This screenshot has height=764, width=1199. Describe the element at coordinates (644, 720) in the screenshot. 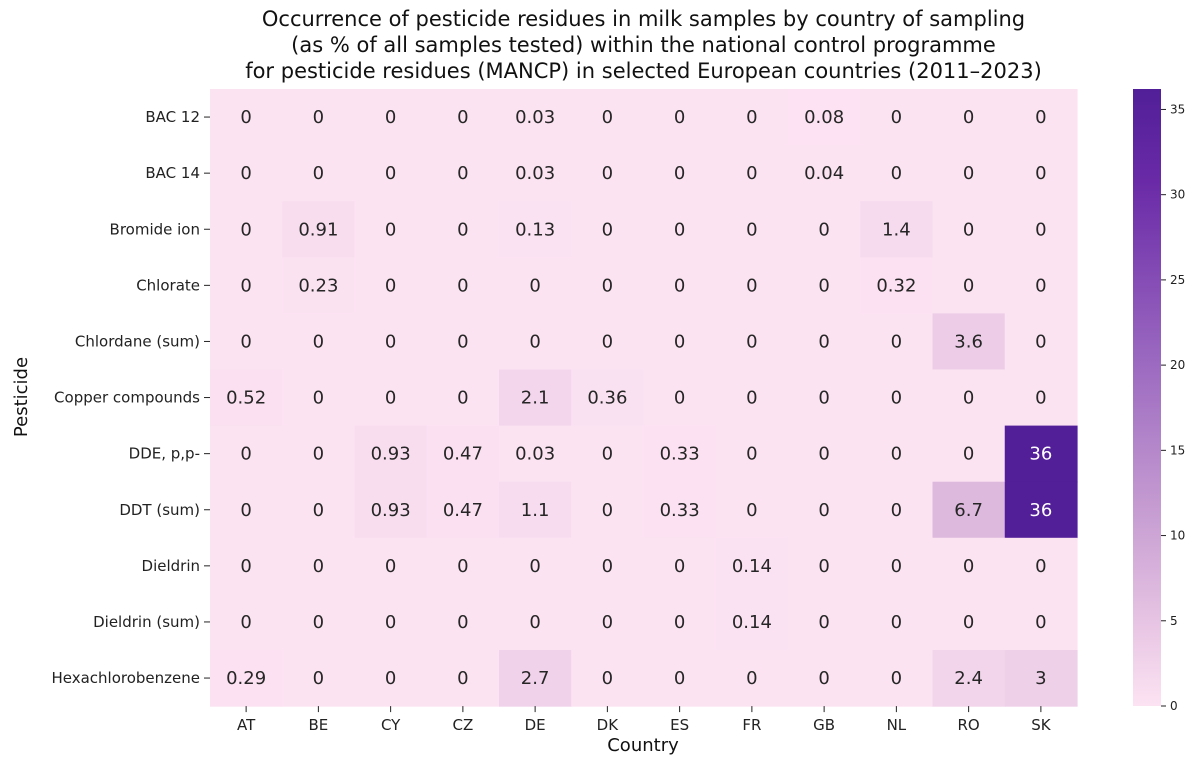

I see `x-axis: AT BE CY CZ DE DK ES FR GB NL RO SK` at that location.